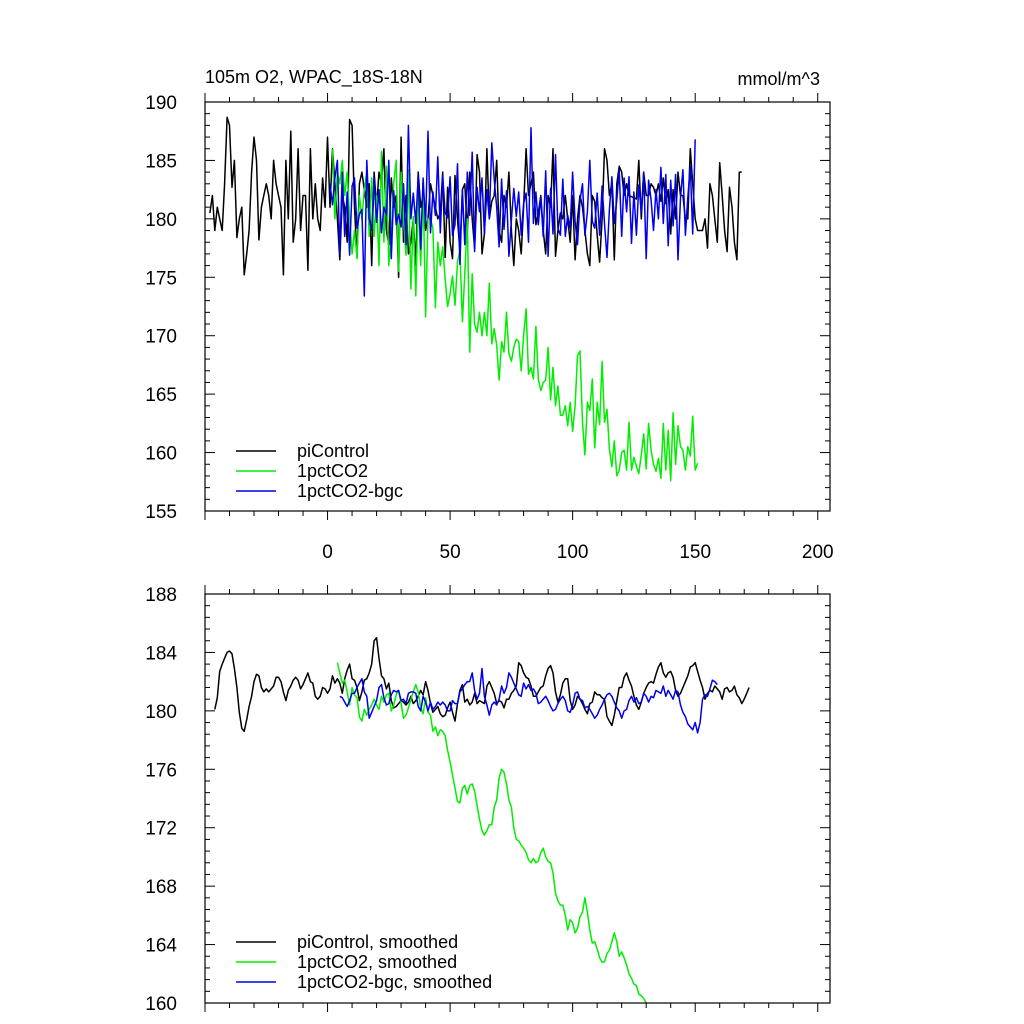 This screenshot has height=1024, width=1024. Describe the element at coordinates (161, 595) in the screenshot. I see `y-tick-label: 188` at that location.